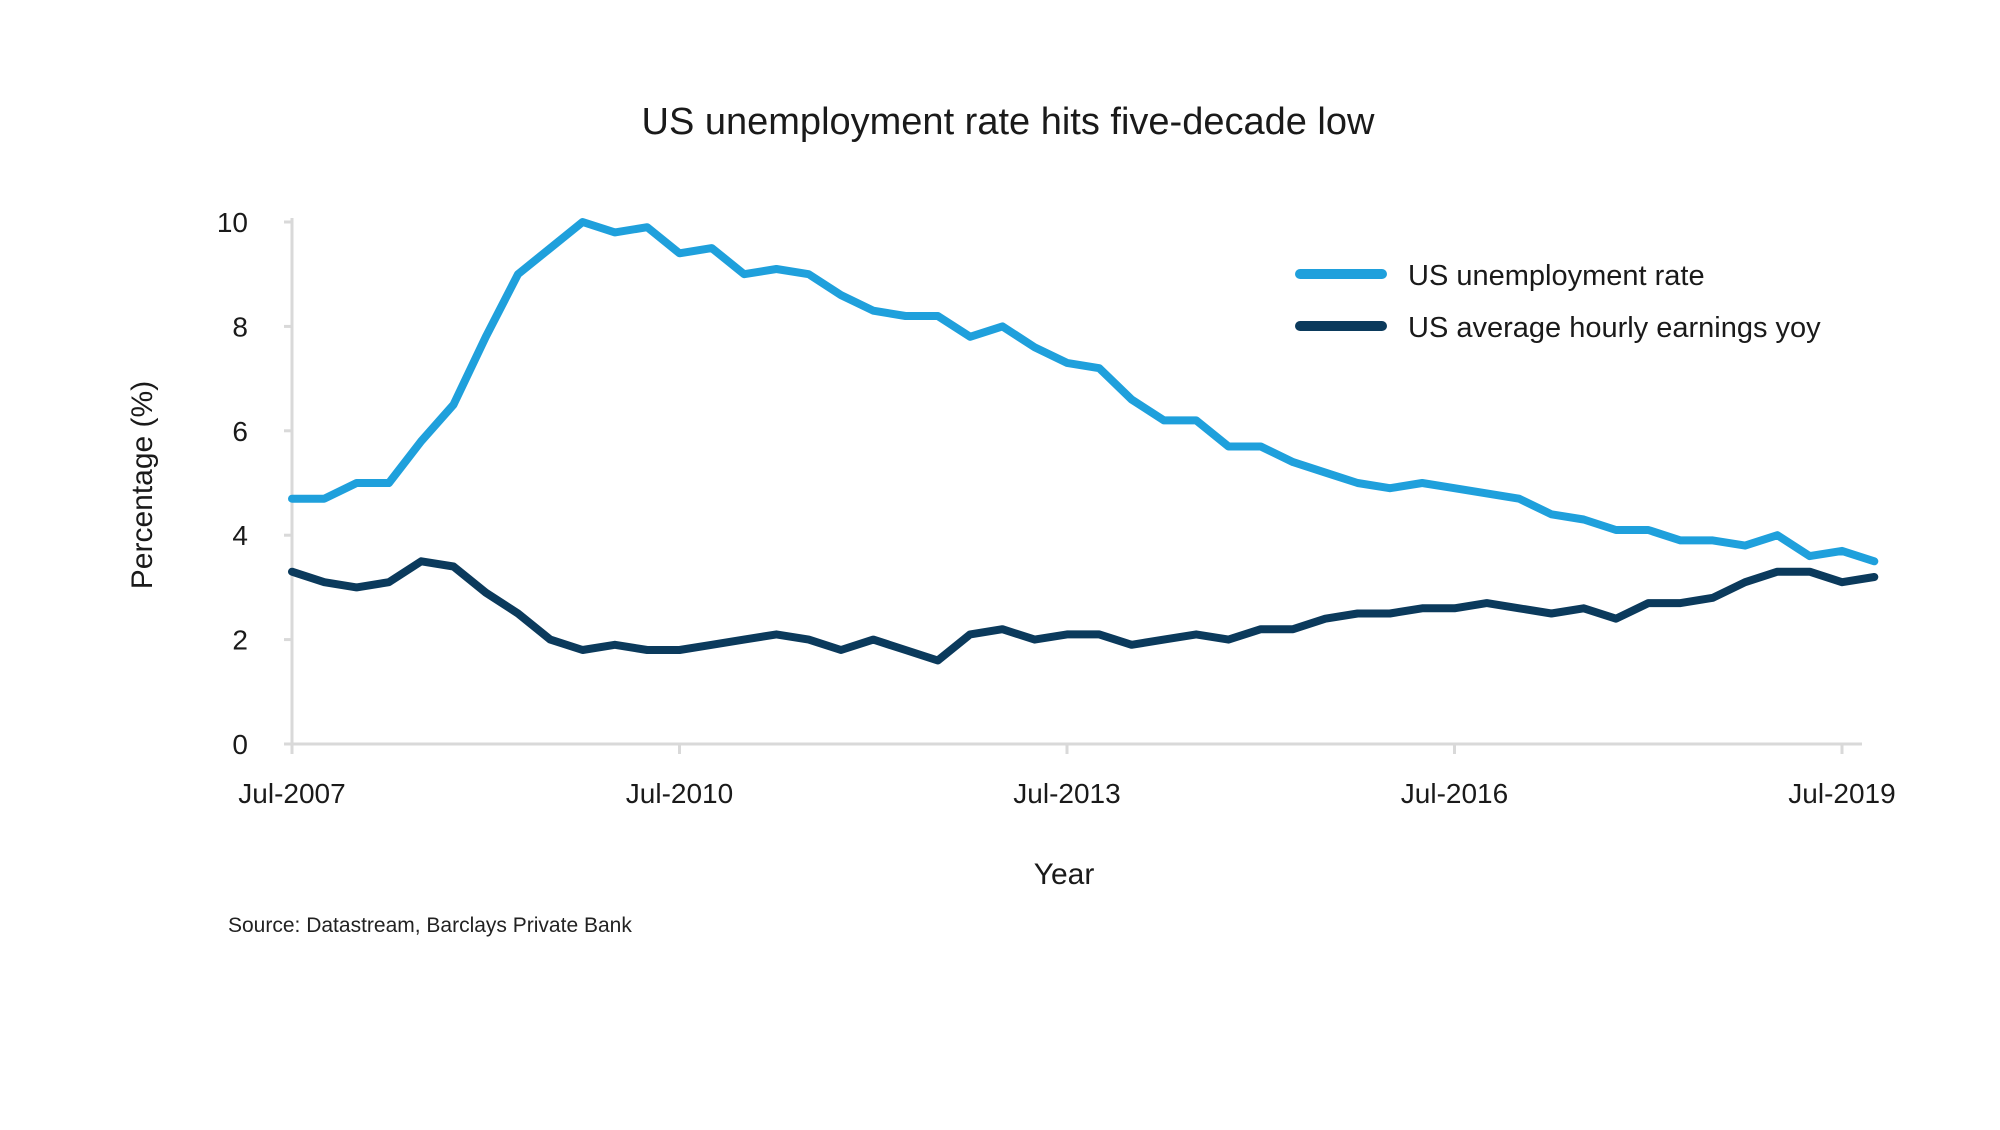  Describe the element at coordinates (1841, 793) in the screenshot. I see `x-tick-label: Jul-2019` at that location.